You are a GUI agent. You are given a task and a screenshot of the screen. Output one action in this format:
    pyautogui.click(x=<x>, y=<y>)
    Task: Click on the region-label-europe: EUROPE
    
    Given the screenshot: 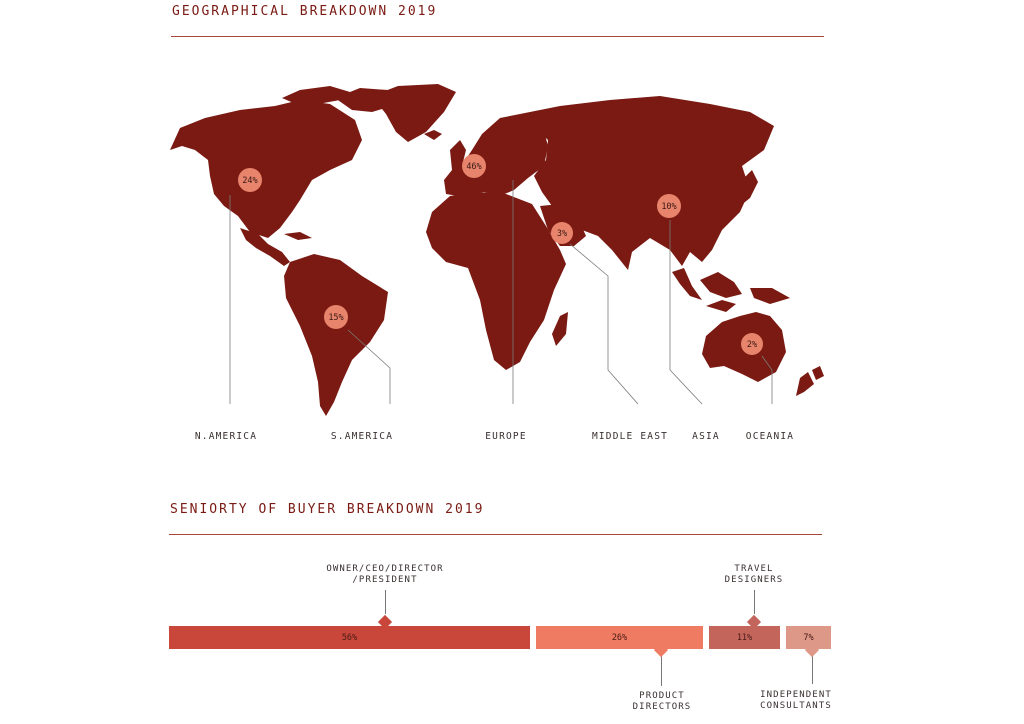 What is the action you would take?
    pyautogui.click(x=506, y=436)
    